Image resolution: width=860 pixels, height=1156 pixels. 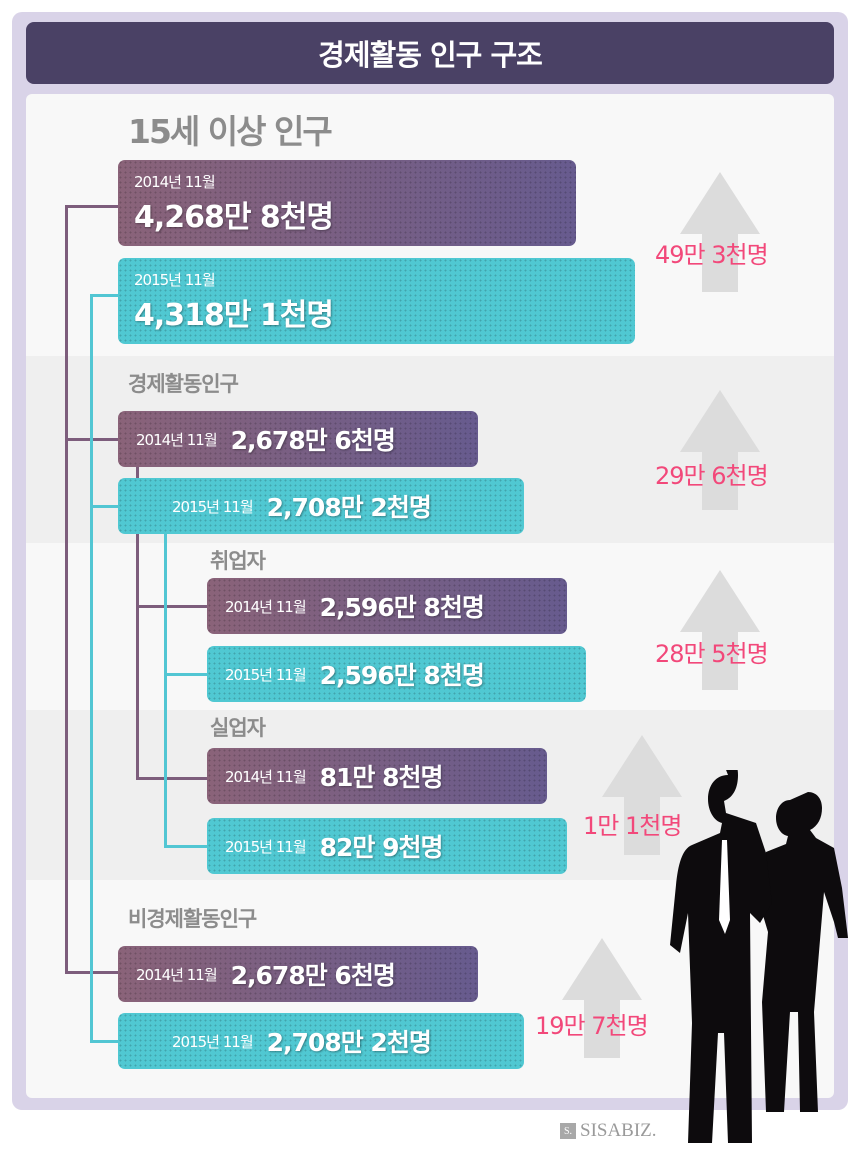 I want to click on economically-inactive-2015-box: 2015년 11월 2,708만 2천명, so click(x=321, y=1041).